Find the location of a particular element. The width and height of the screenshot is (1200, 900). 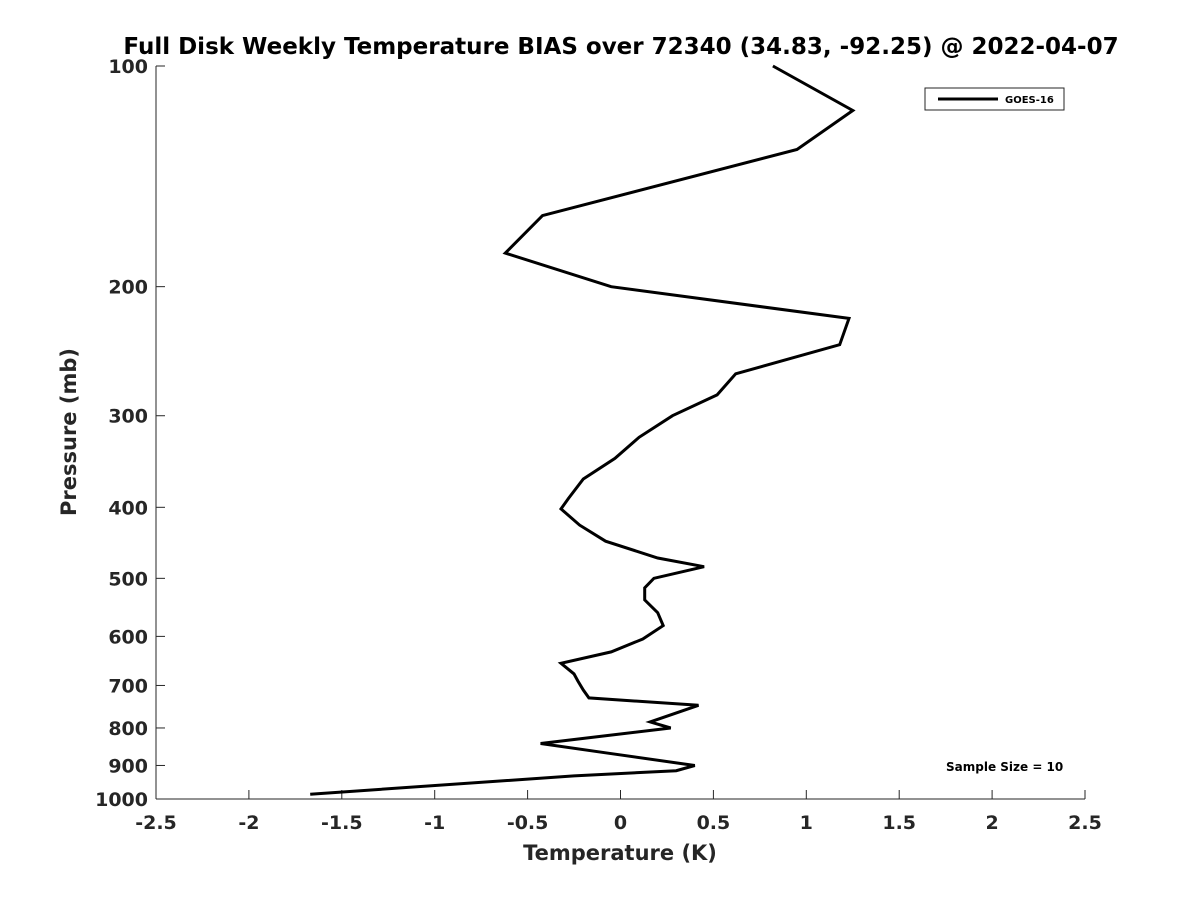

x-tick-label: 1 is located at coordinates (806, 823).